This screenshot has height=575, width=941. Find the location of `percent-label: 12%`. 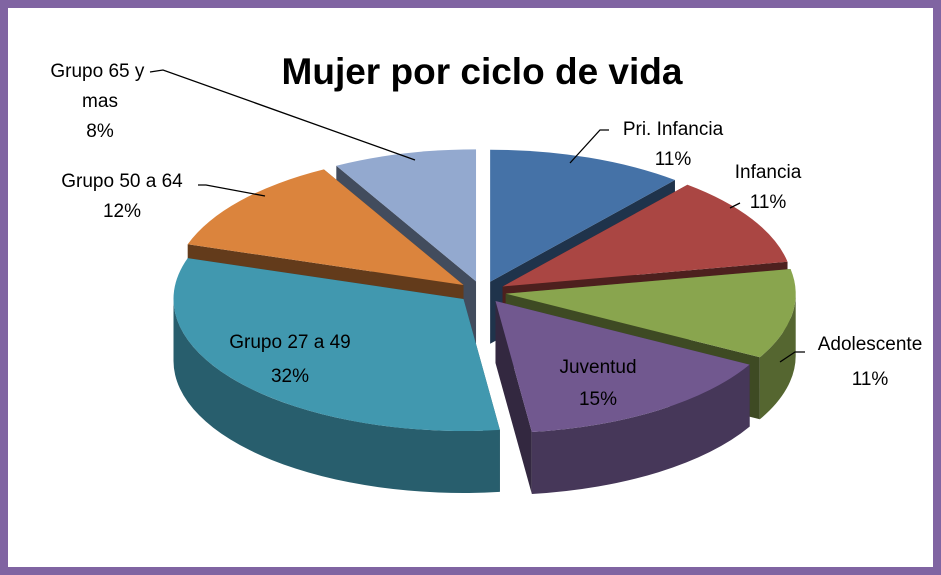

percent-label: 12% is located at coordinates (122, 211).